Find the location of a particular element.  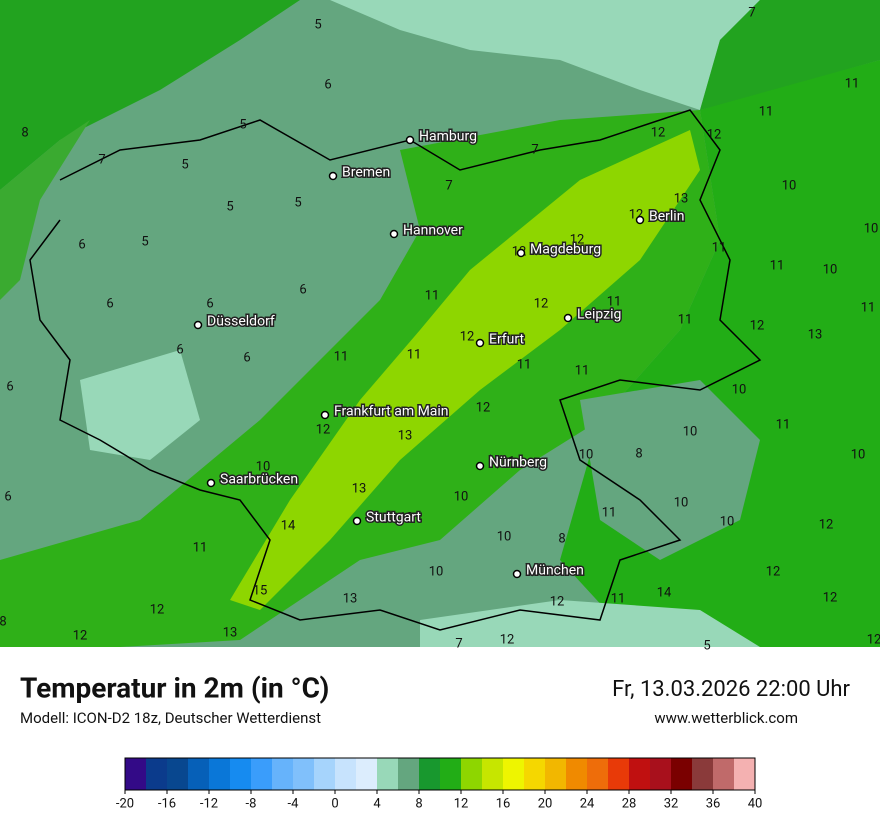

city-label: Hamburg is located at coordinates (448, 137).